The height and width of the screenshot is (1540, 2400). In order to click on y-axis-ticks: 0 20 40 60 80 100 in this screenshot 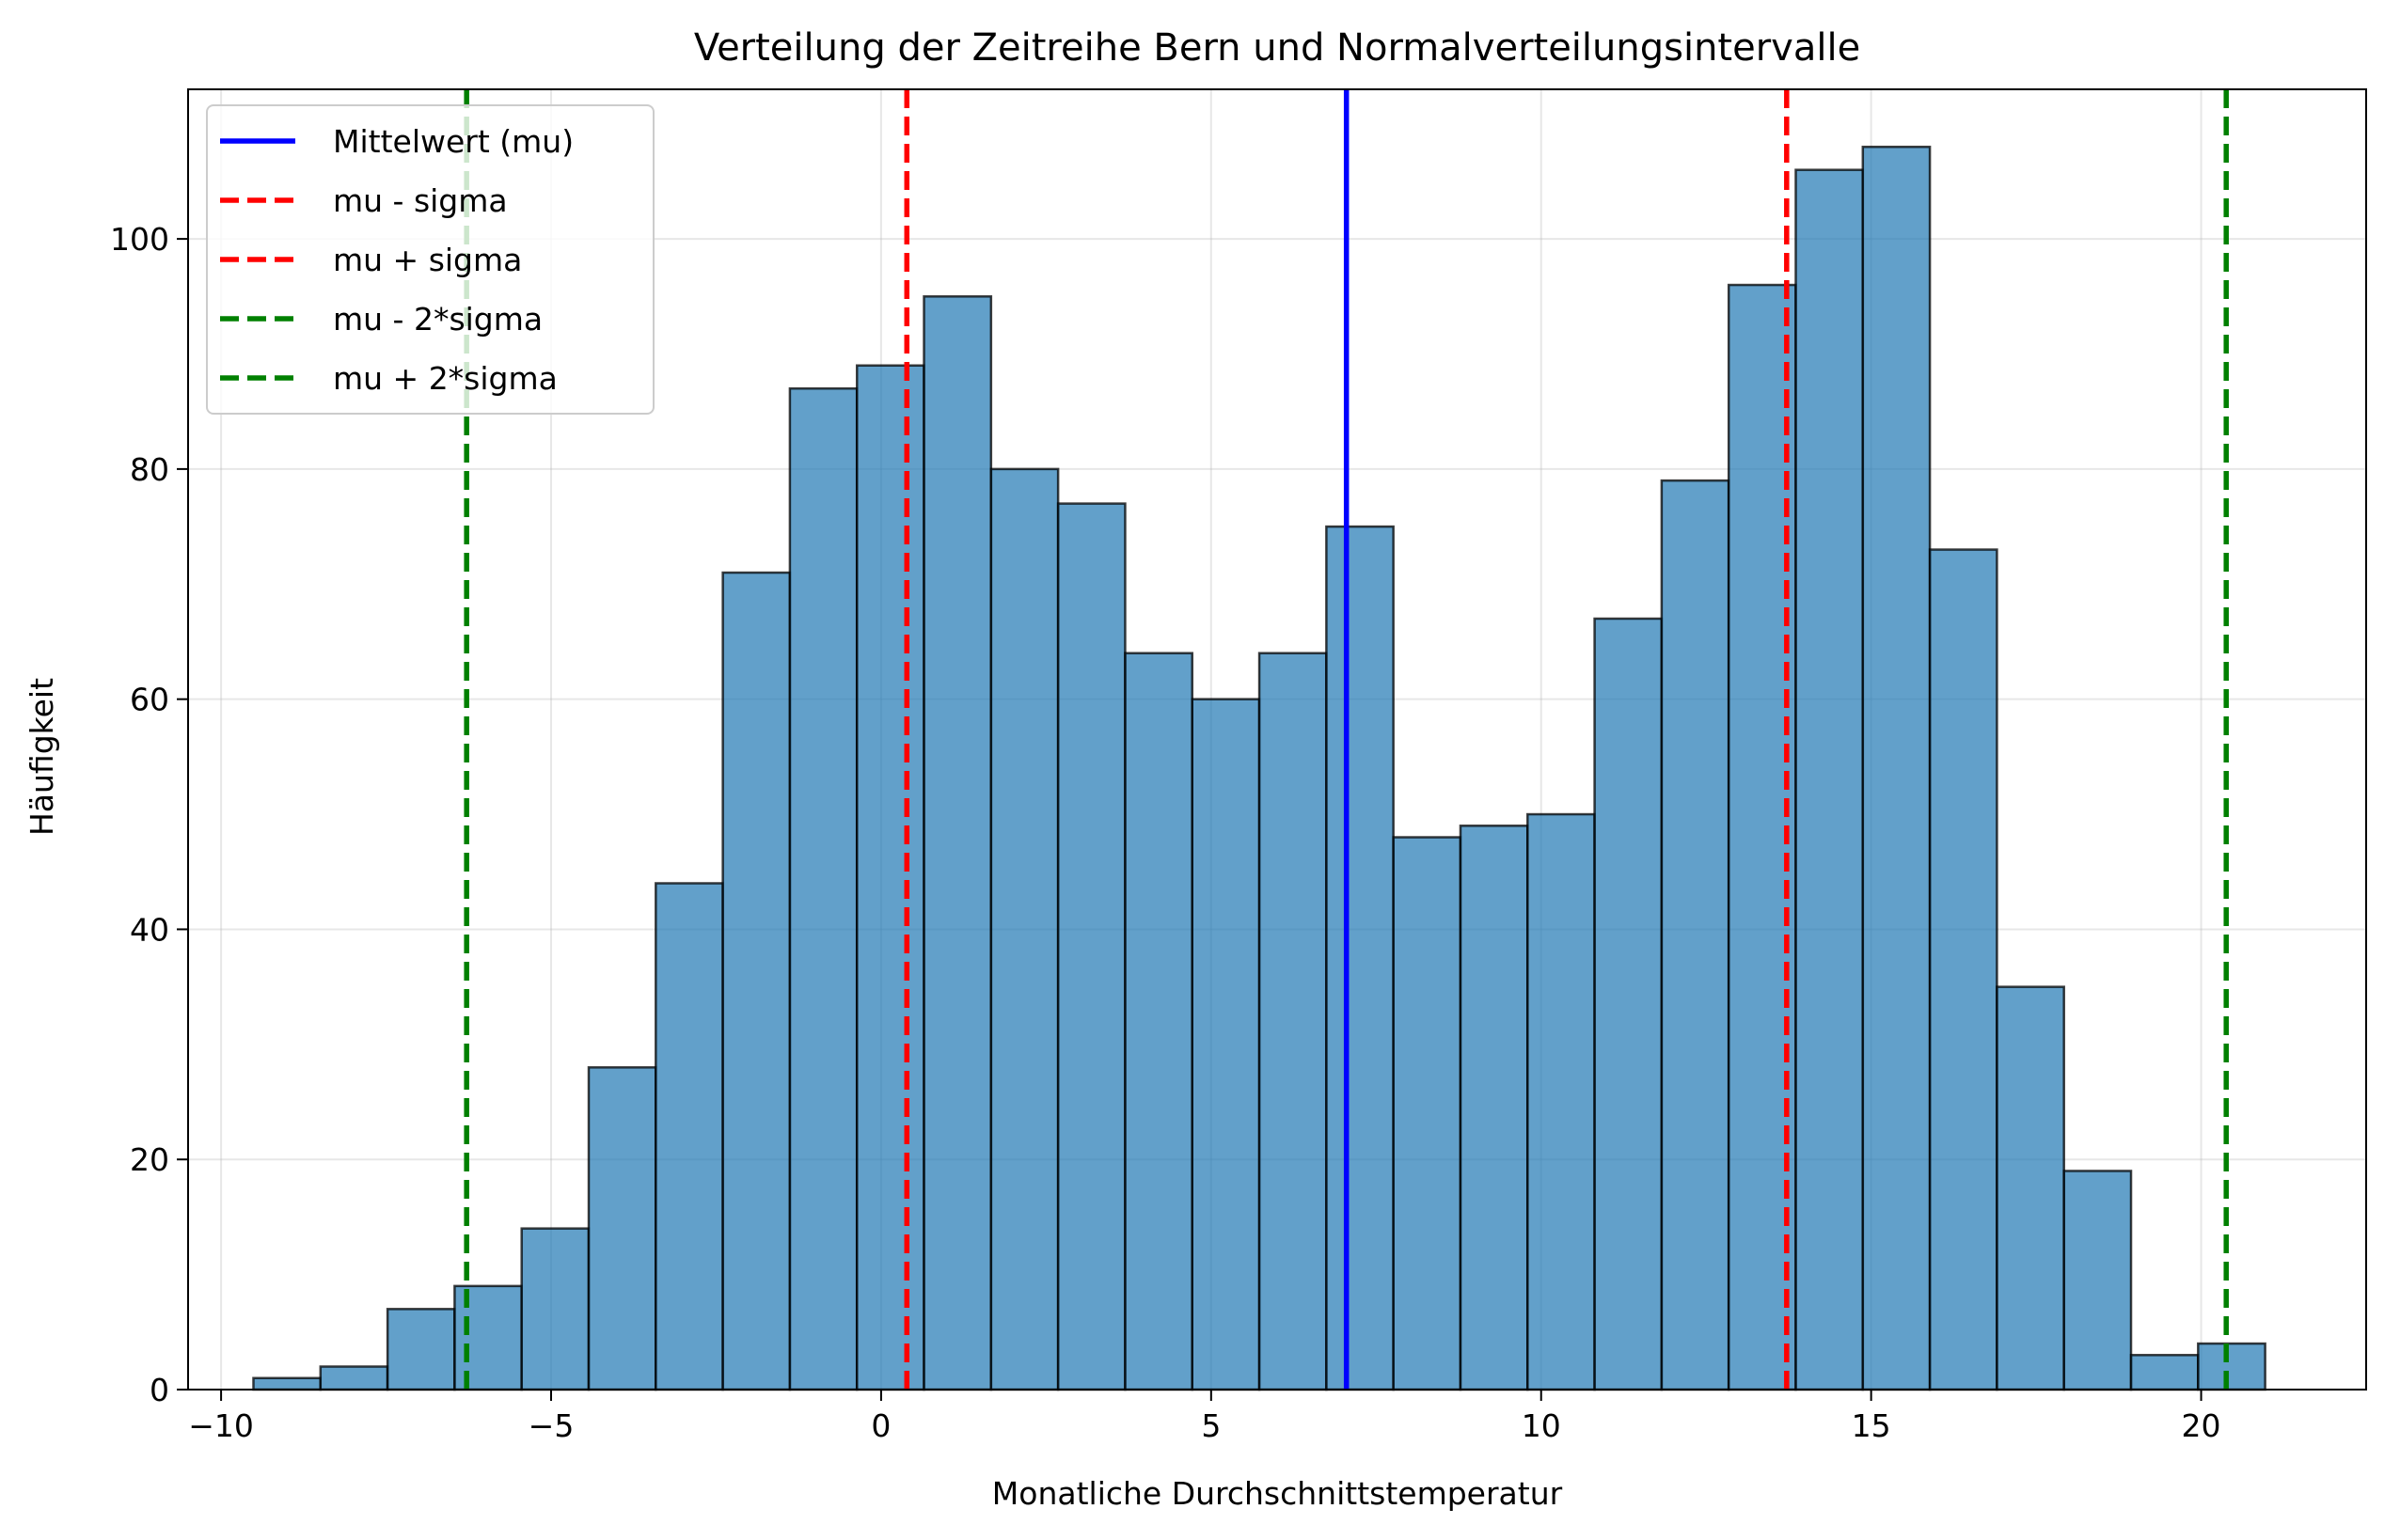, I will do `click(149, 814)`.